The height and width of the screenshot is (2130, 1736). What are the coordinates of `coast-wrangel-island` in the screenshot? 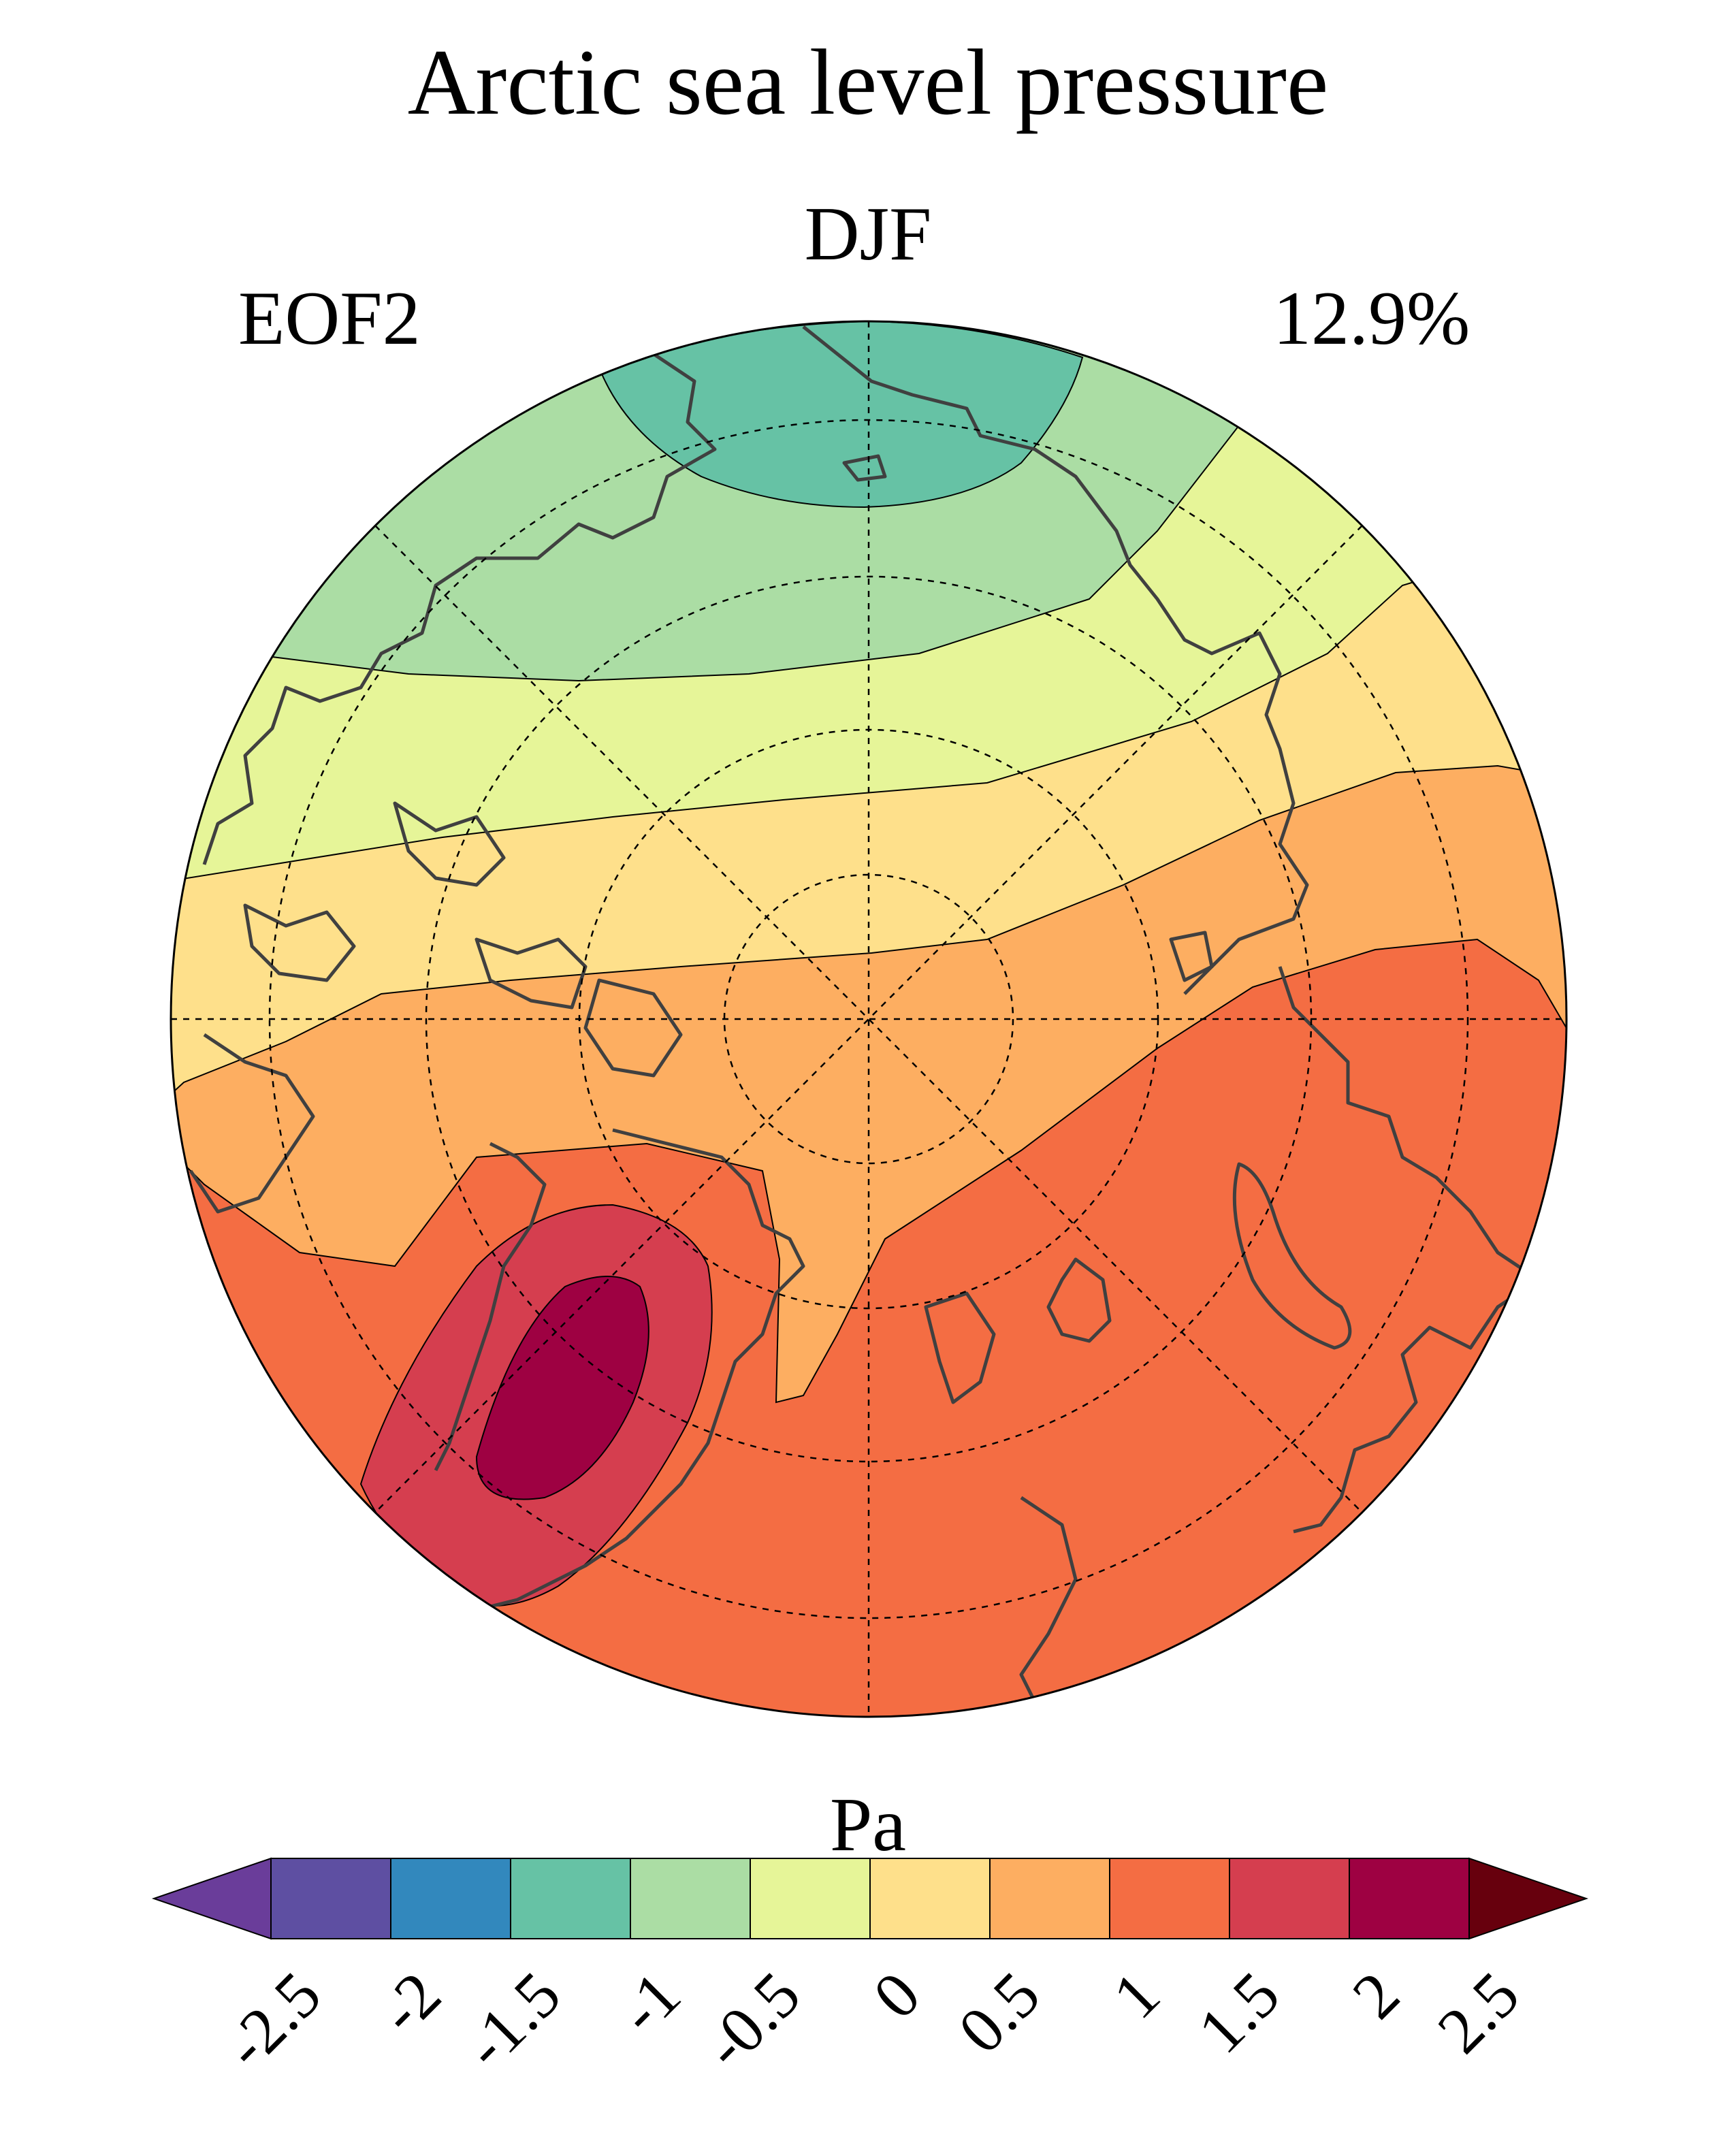 It's located at (864, 468).